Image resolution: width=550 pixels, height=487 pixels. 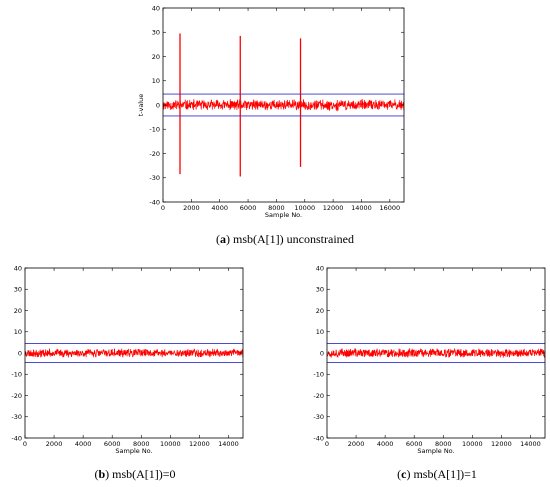 I want to click on panel-a-caption: (a) msb(A[1]) unconstrained, so click(x=285, y=239).